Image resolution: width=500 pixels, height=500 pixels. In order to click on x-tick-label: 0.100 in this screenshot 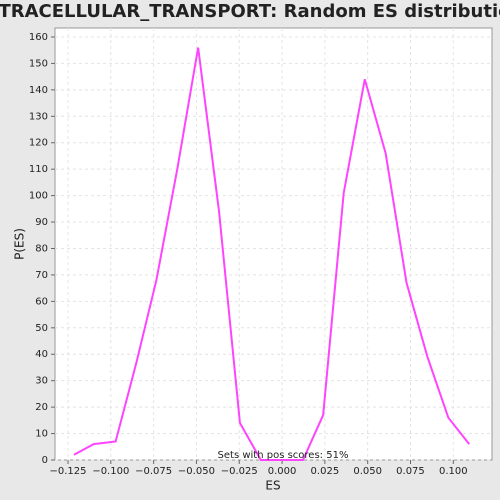, I will do `click(453, 471)`.